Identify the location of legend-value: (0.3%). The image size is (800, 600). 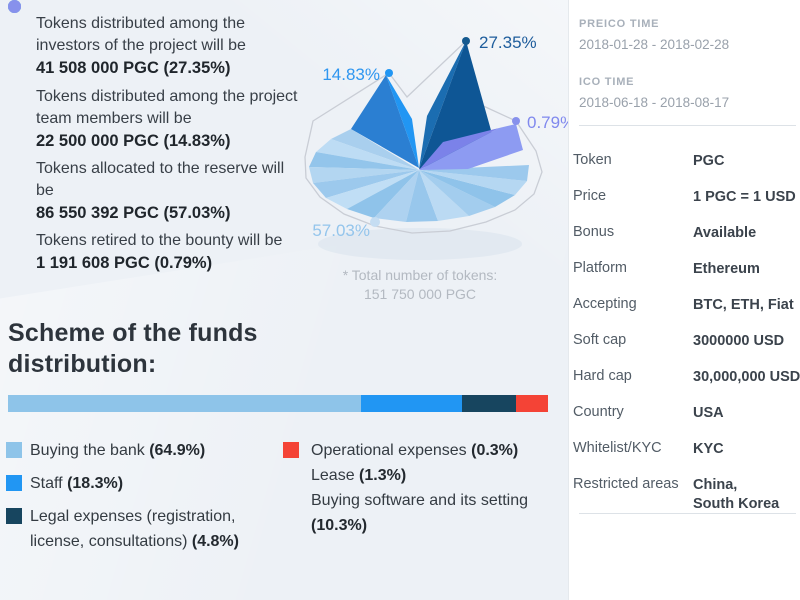
(495, 450).